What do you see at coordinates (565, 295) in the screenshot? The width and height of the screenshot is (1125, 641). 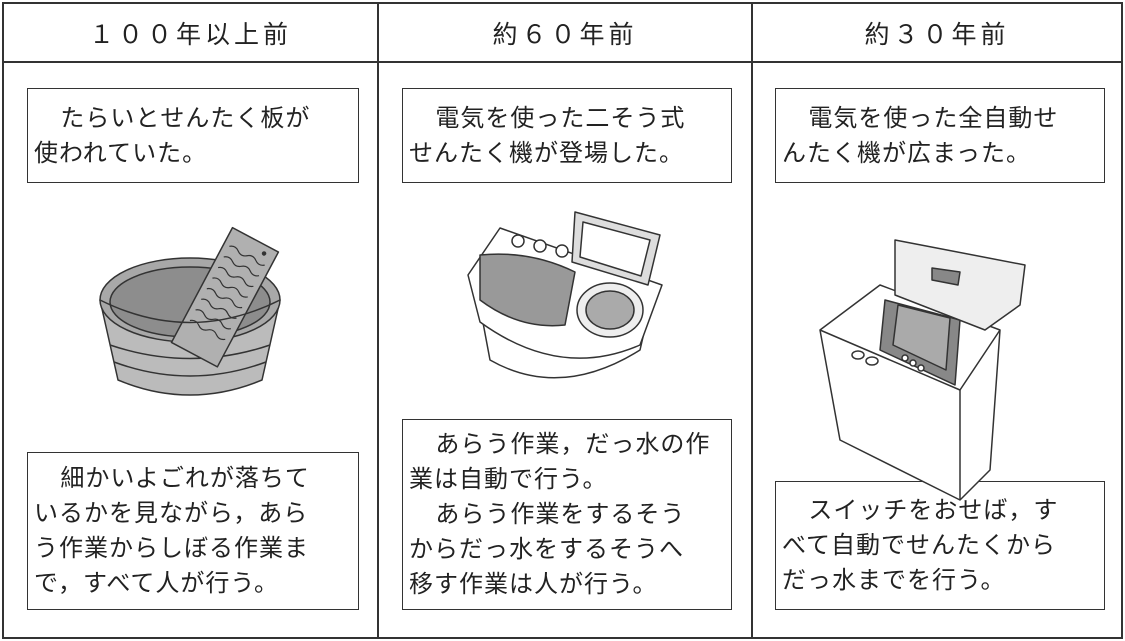 I see `twin-tub` at bounding box center [565, 295].